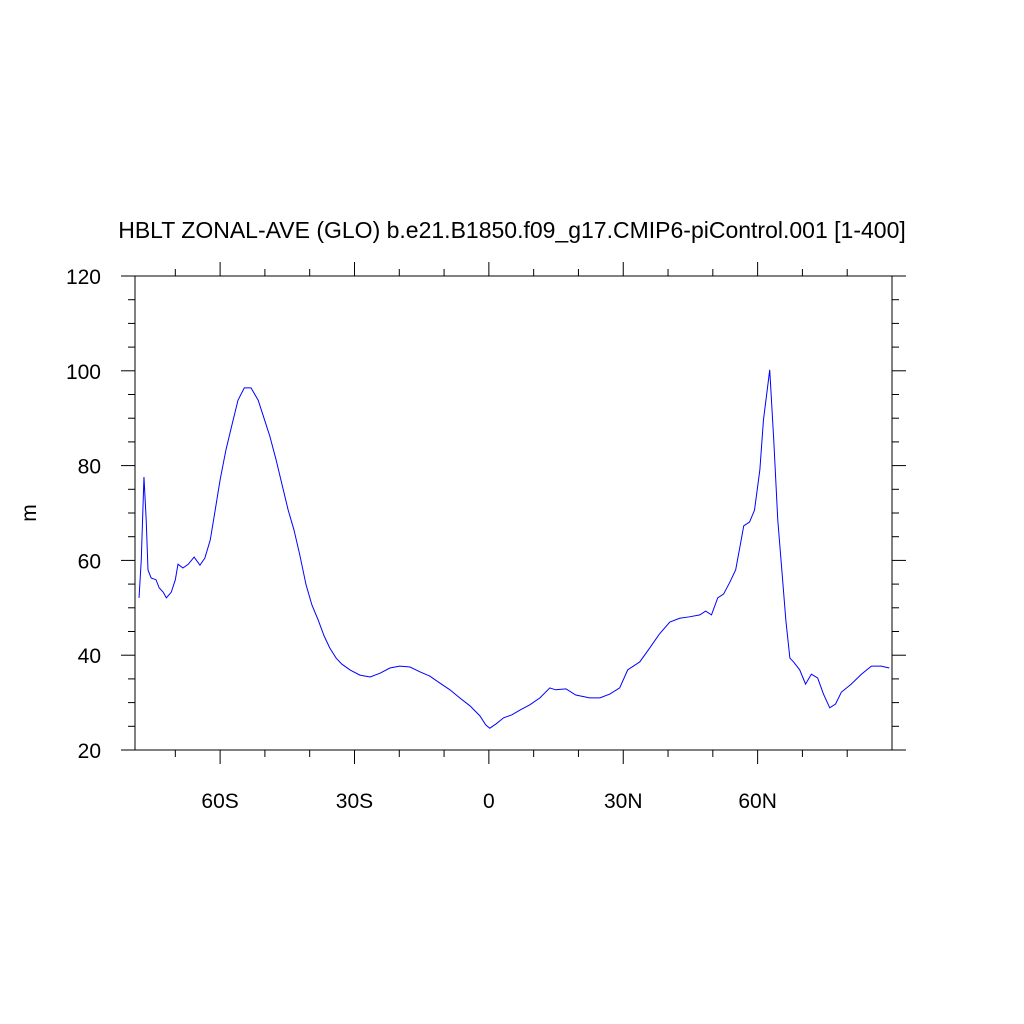 The image size is (1024, 1024). What do you see at coordinates (89, 467) in the screenshot?
I see `y-tick-label: 80` at bounding box center [89, 467].